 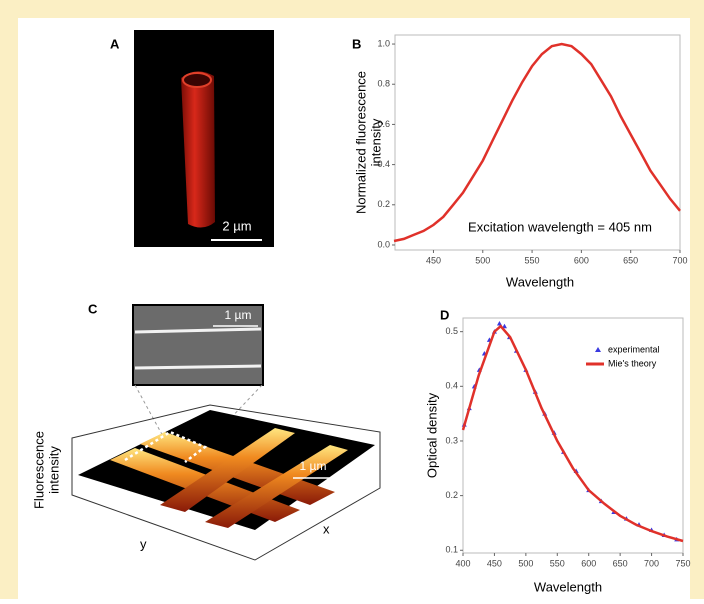 What do you see at coordinates (451, 550) in the screenshot?
I see `y-tick-label: 0.1` at bounding box center [451, 550].